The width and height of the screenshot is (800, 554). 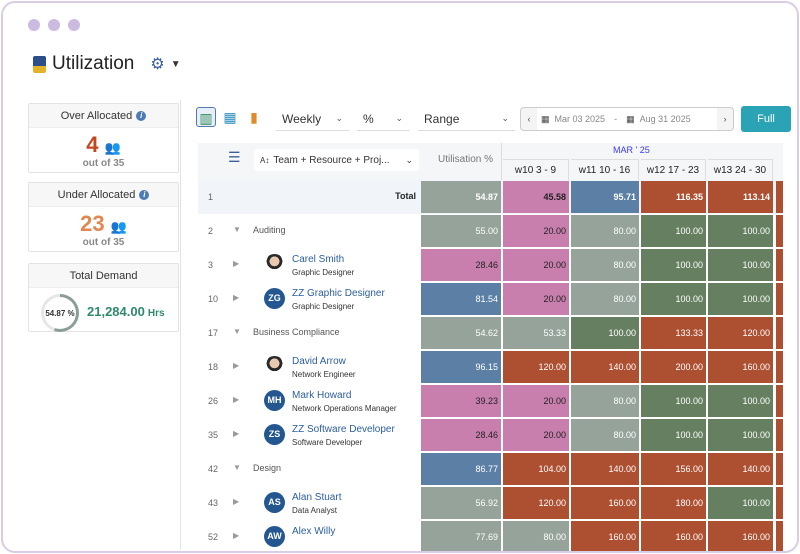 What do you see at coordinates (630, 118) in the screenshot?
I see `calendar-icon: ▦` at bounding box center [630, 118].